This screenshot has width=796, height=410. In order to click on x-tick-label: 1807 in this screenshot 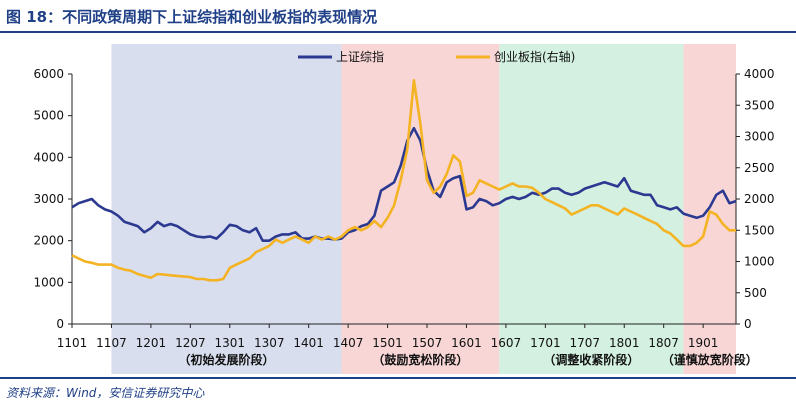, I will do `click(663, 343)`.